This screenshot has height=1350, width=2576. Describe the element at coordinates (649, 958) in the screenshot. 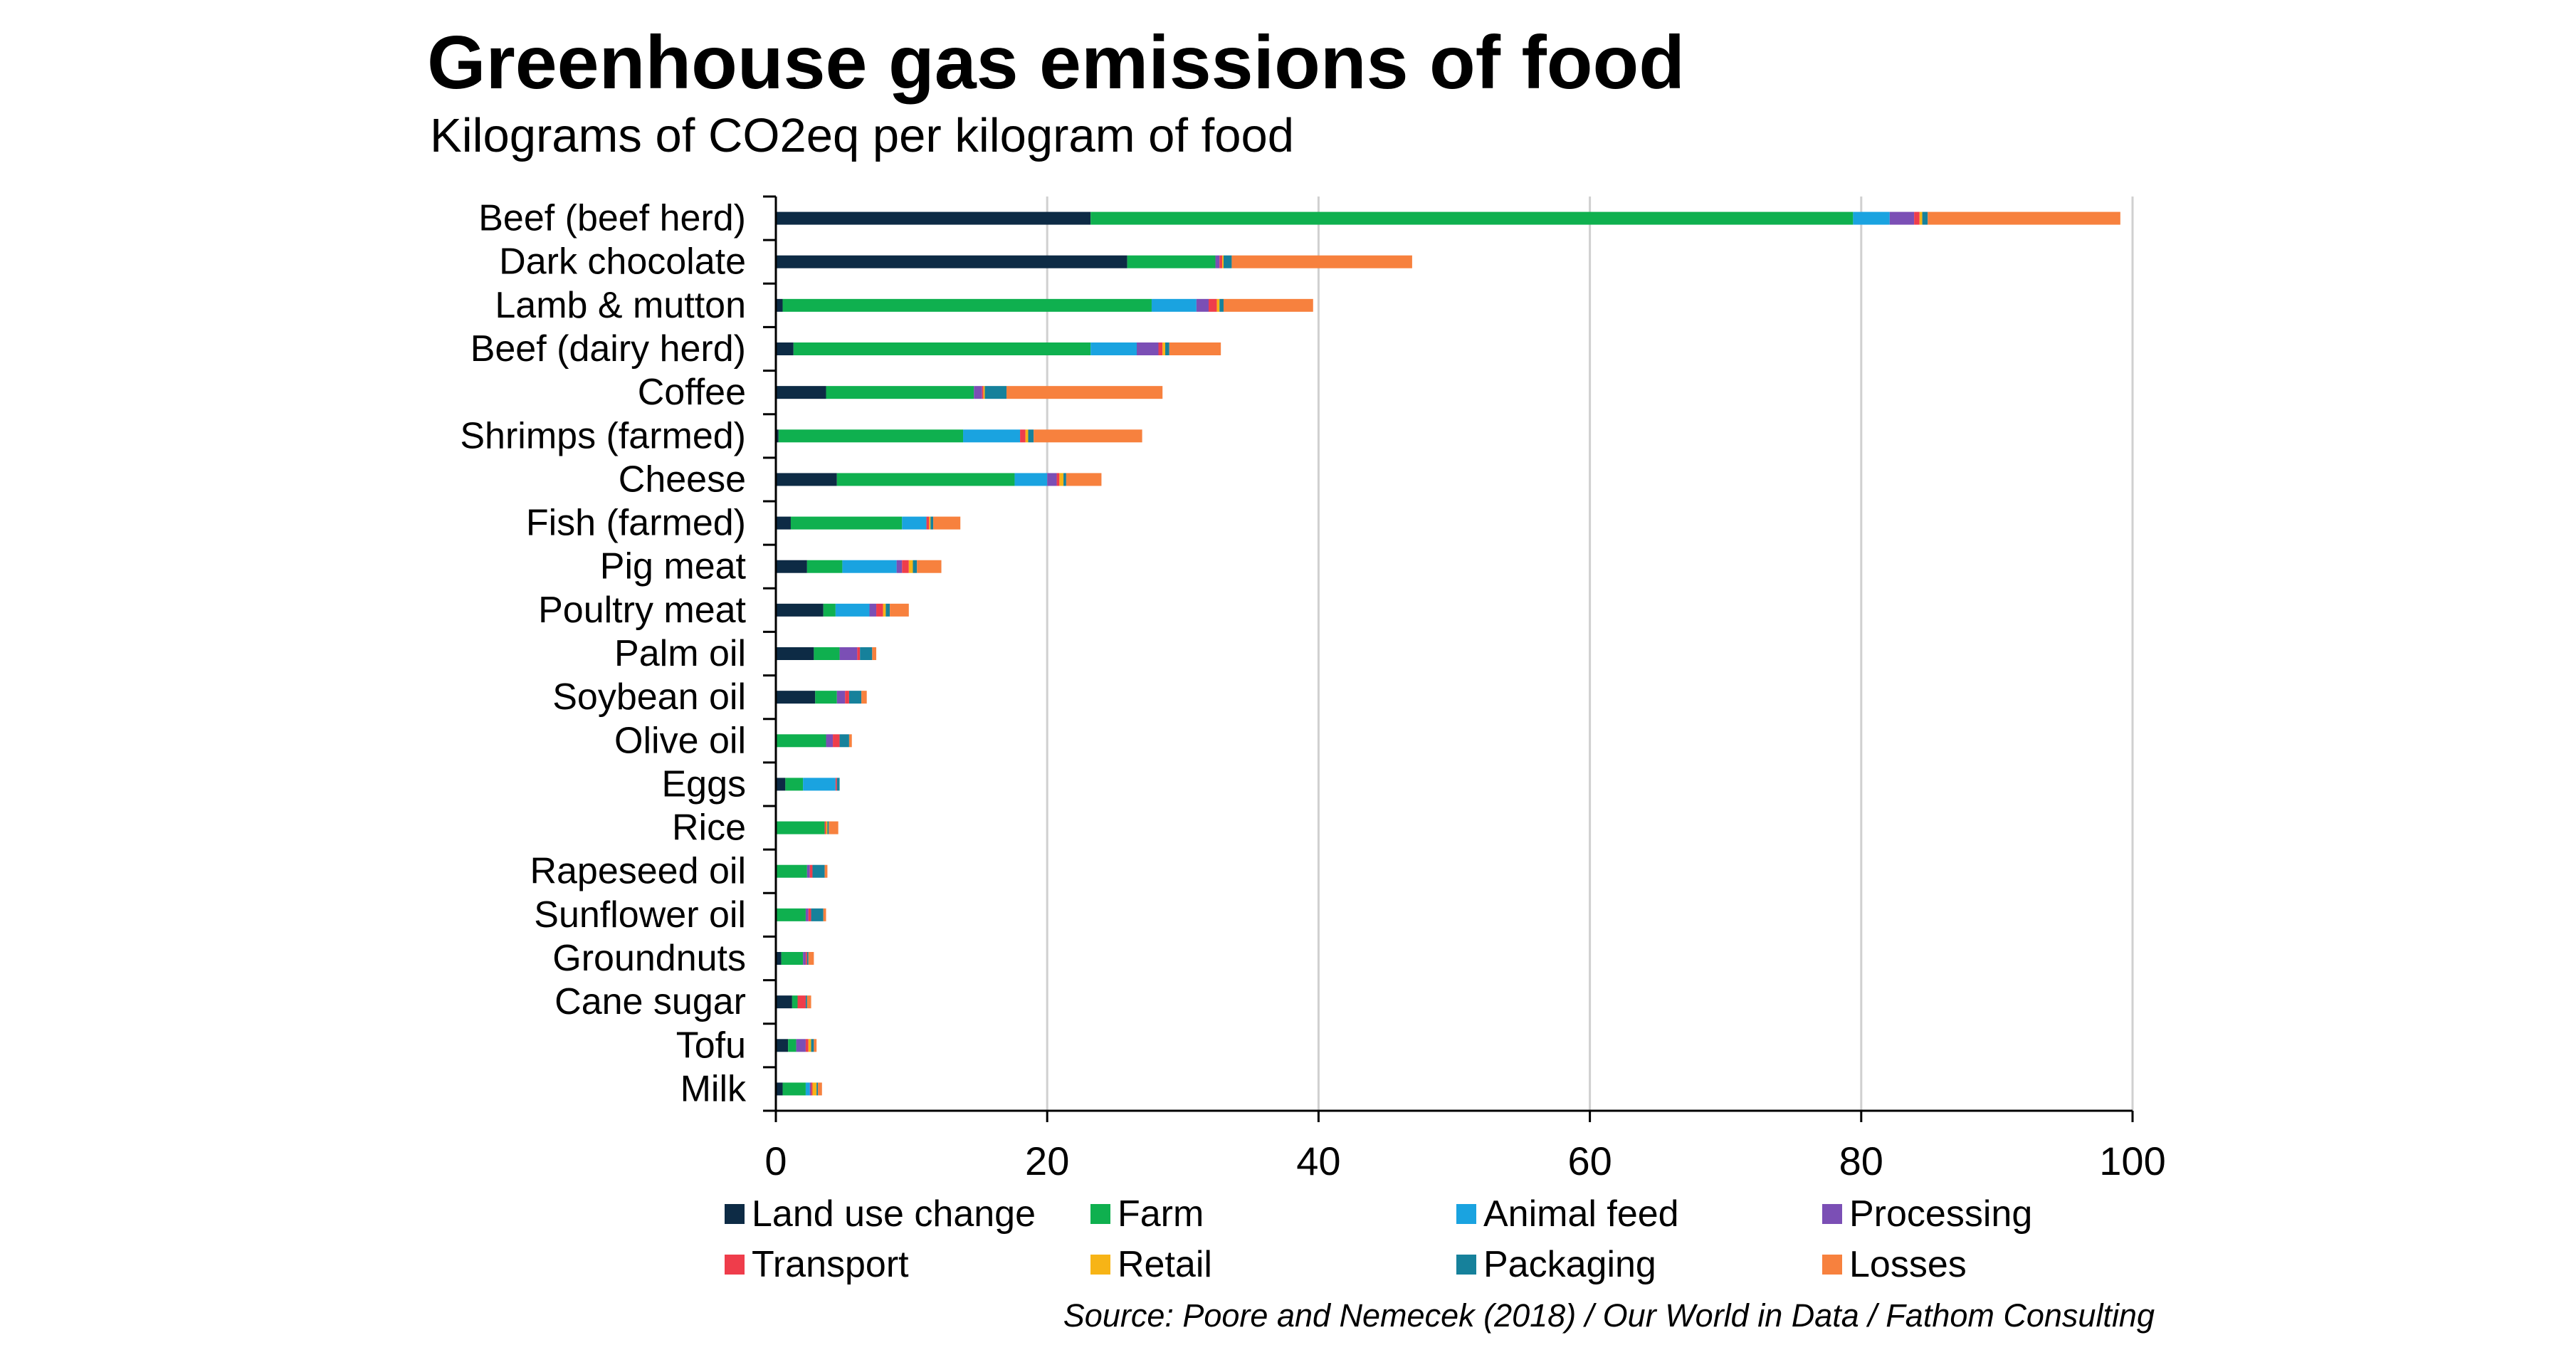

I see `category-label: Groundnuts` at that location.